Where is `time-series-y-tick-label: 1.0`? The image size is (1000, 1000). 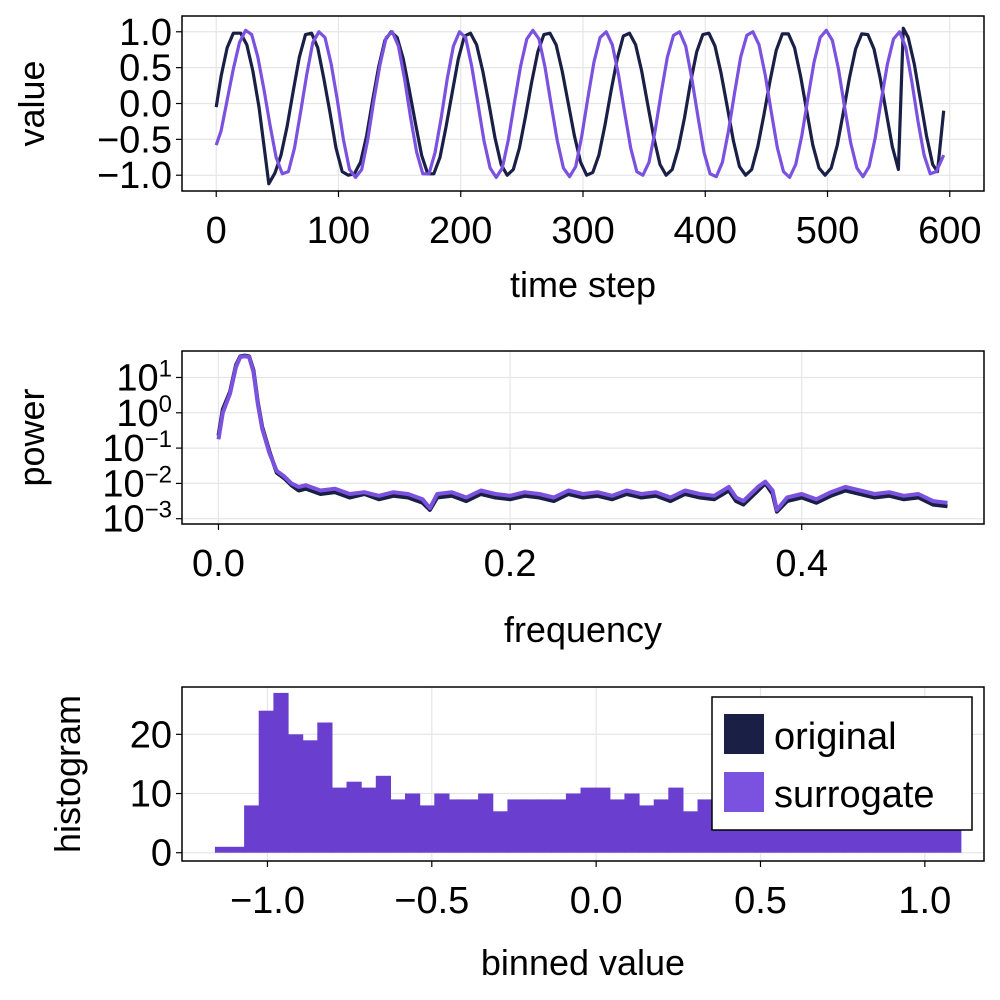 time-series-y-tick-label: 1.0 is located at coordinates (145, 33).